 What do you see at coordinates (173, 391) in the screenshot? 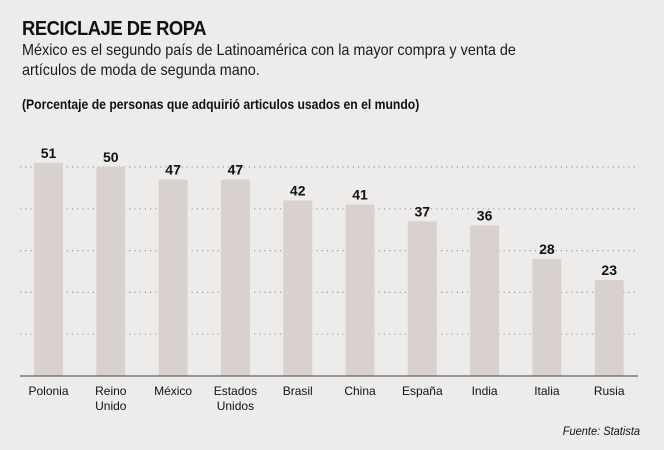
I see `category-label: México` at bounding box center [173, 391].